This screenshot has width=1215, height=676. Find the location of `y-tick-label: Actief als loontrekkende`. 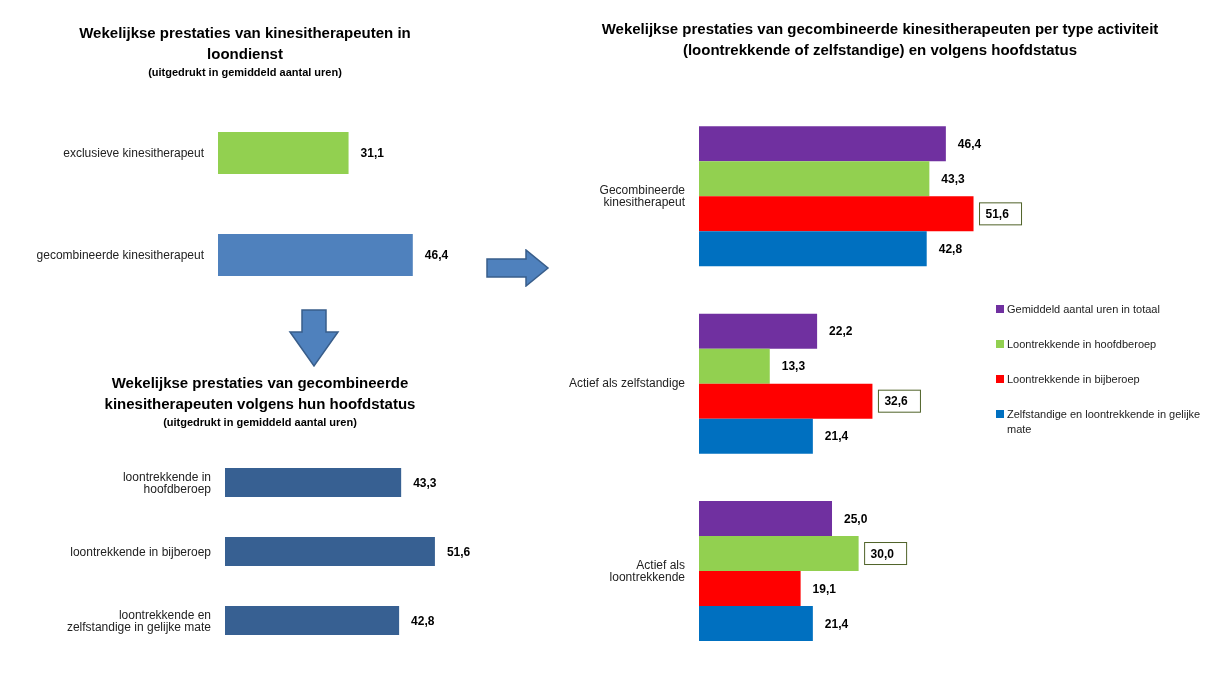

y-tick-label: Actief als loontrekkende is located at coordinates (647, 570).